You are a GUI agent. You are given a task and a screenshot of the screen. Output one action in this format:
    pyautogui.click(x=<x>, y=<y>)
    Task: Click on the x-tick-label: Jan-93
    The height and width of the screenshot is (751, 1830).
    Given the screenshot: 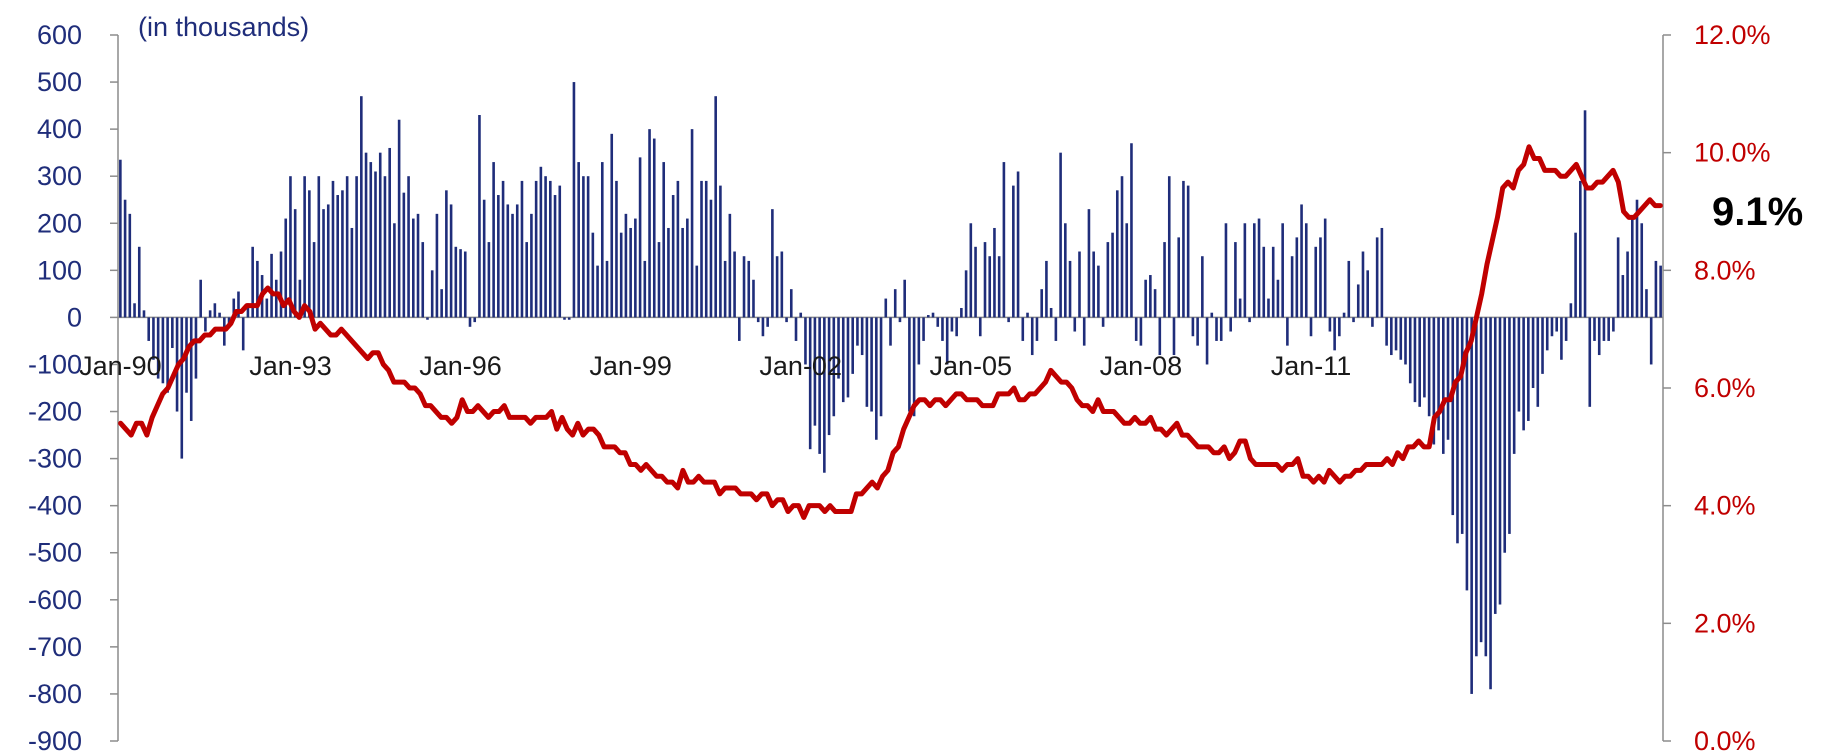 What is the action you would take?
    pyautogui.click(x=290, y=366)
    